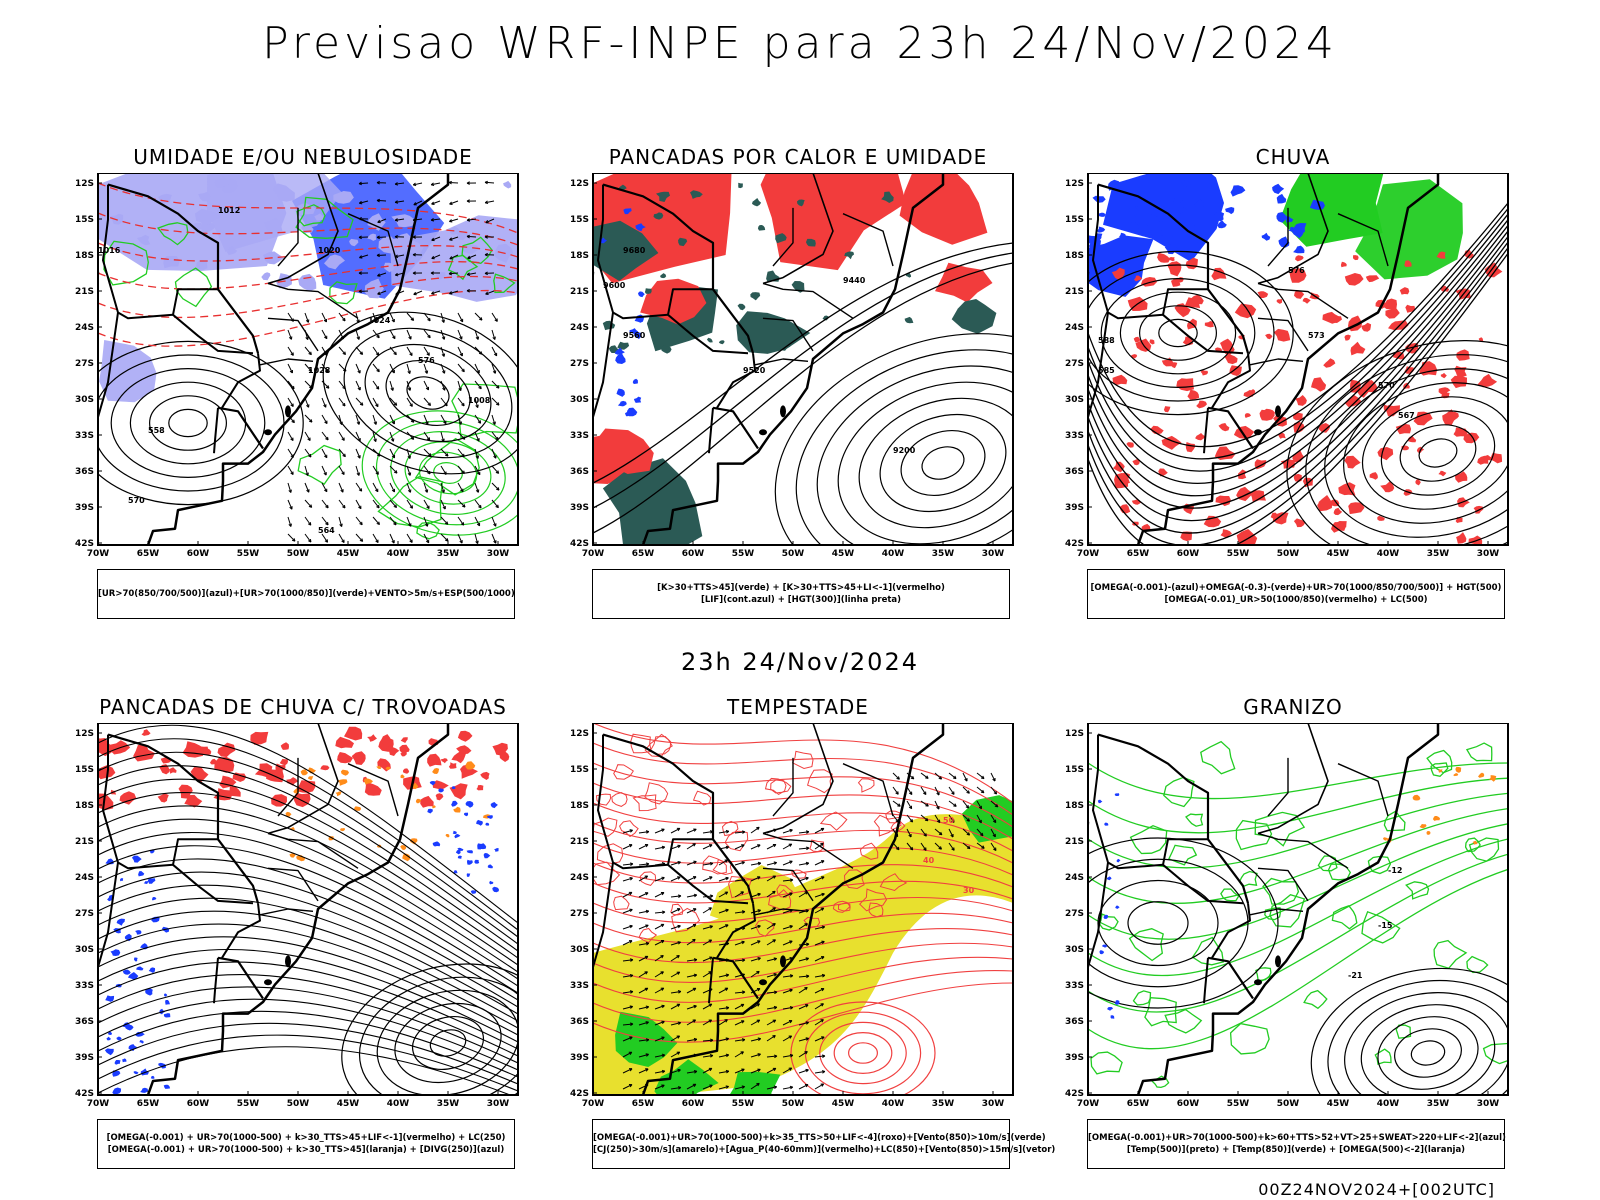  I want to click on row2-subtitle: 23h 24/Nov/2024, so click(799, 662).